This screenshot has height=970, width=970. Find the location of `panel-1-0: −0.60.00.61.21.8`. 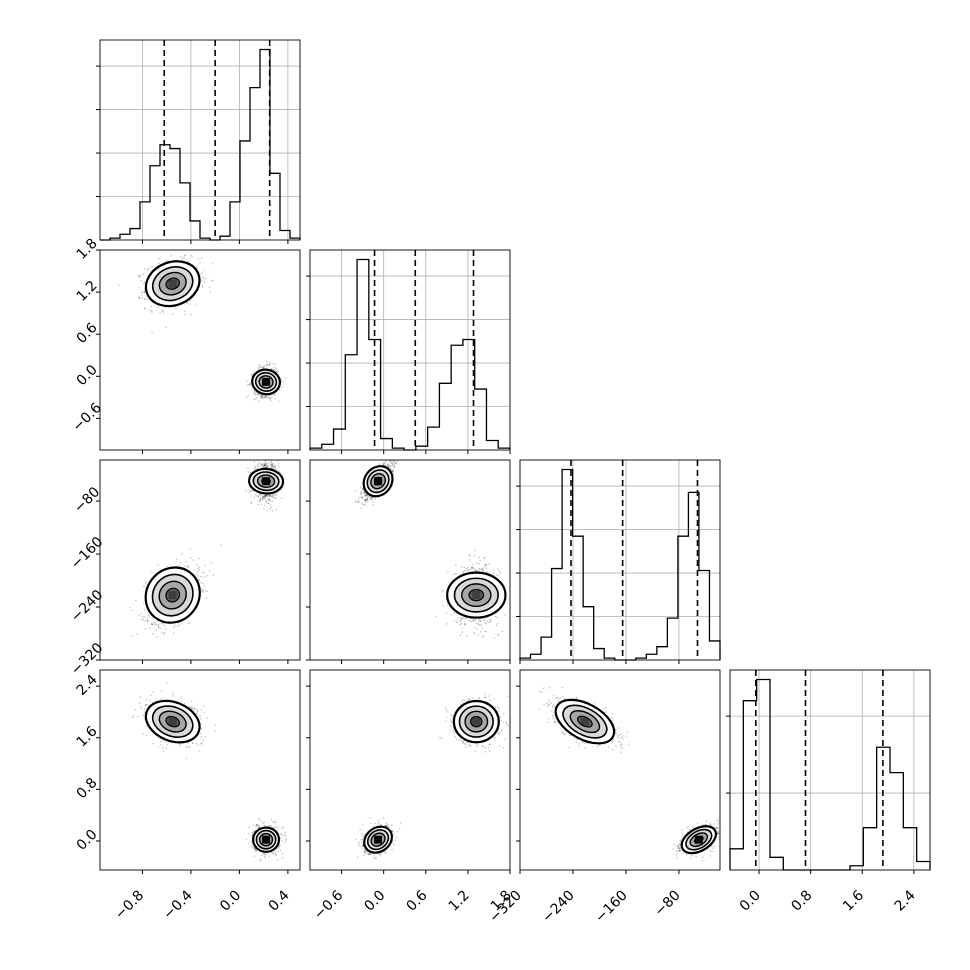

panel-1-0: −0.60.00.61.21.8 is located at coordinates (185, 345).